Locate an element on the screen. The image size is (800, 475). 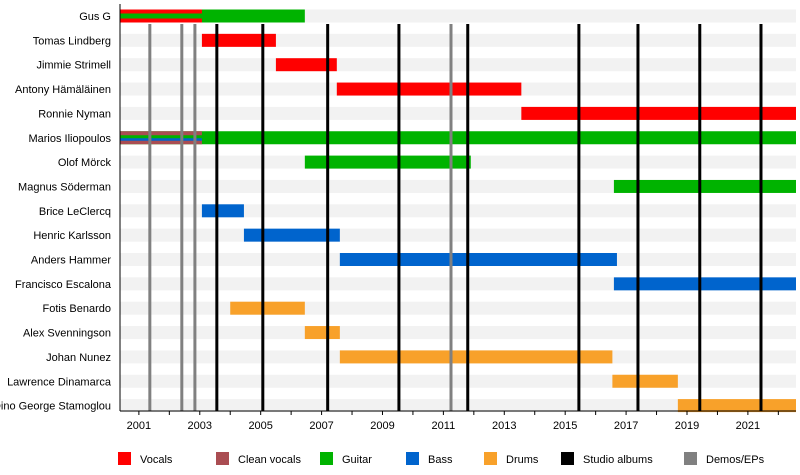
member-label: Magnus Söderman is located at coordinates (64, 187).